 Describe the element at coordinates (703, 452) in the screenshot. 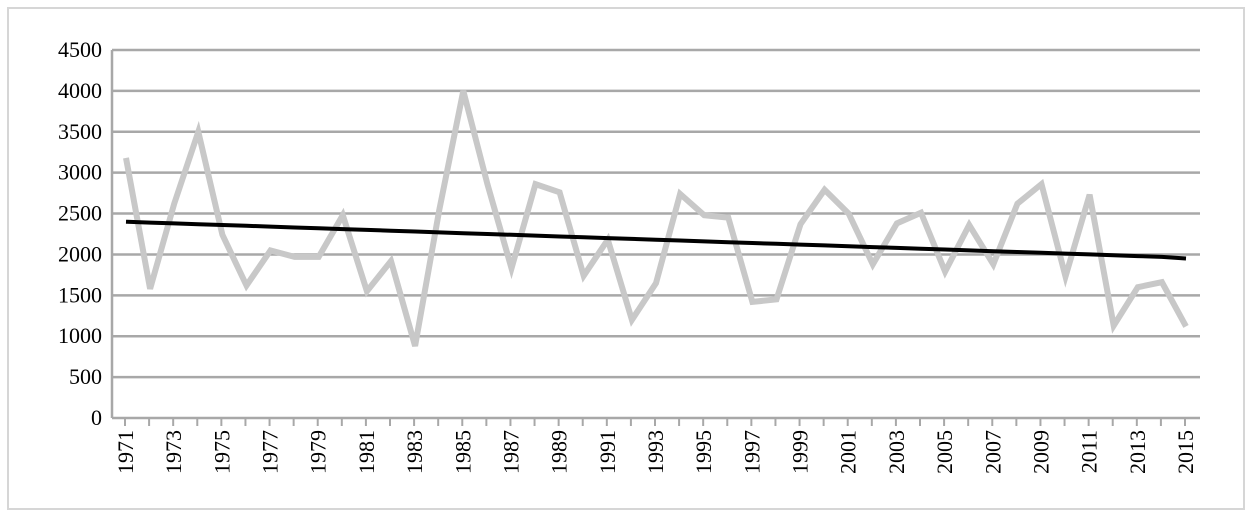

I see `x-tick-label: 1995` at that location.